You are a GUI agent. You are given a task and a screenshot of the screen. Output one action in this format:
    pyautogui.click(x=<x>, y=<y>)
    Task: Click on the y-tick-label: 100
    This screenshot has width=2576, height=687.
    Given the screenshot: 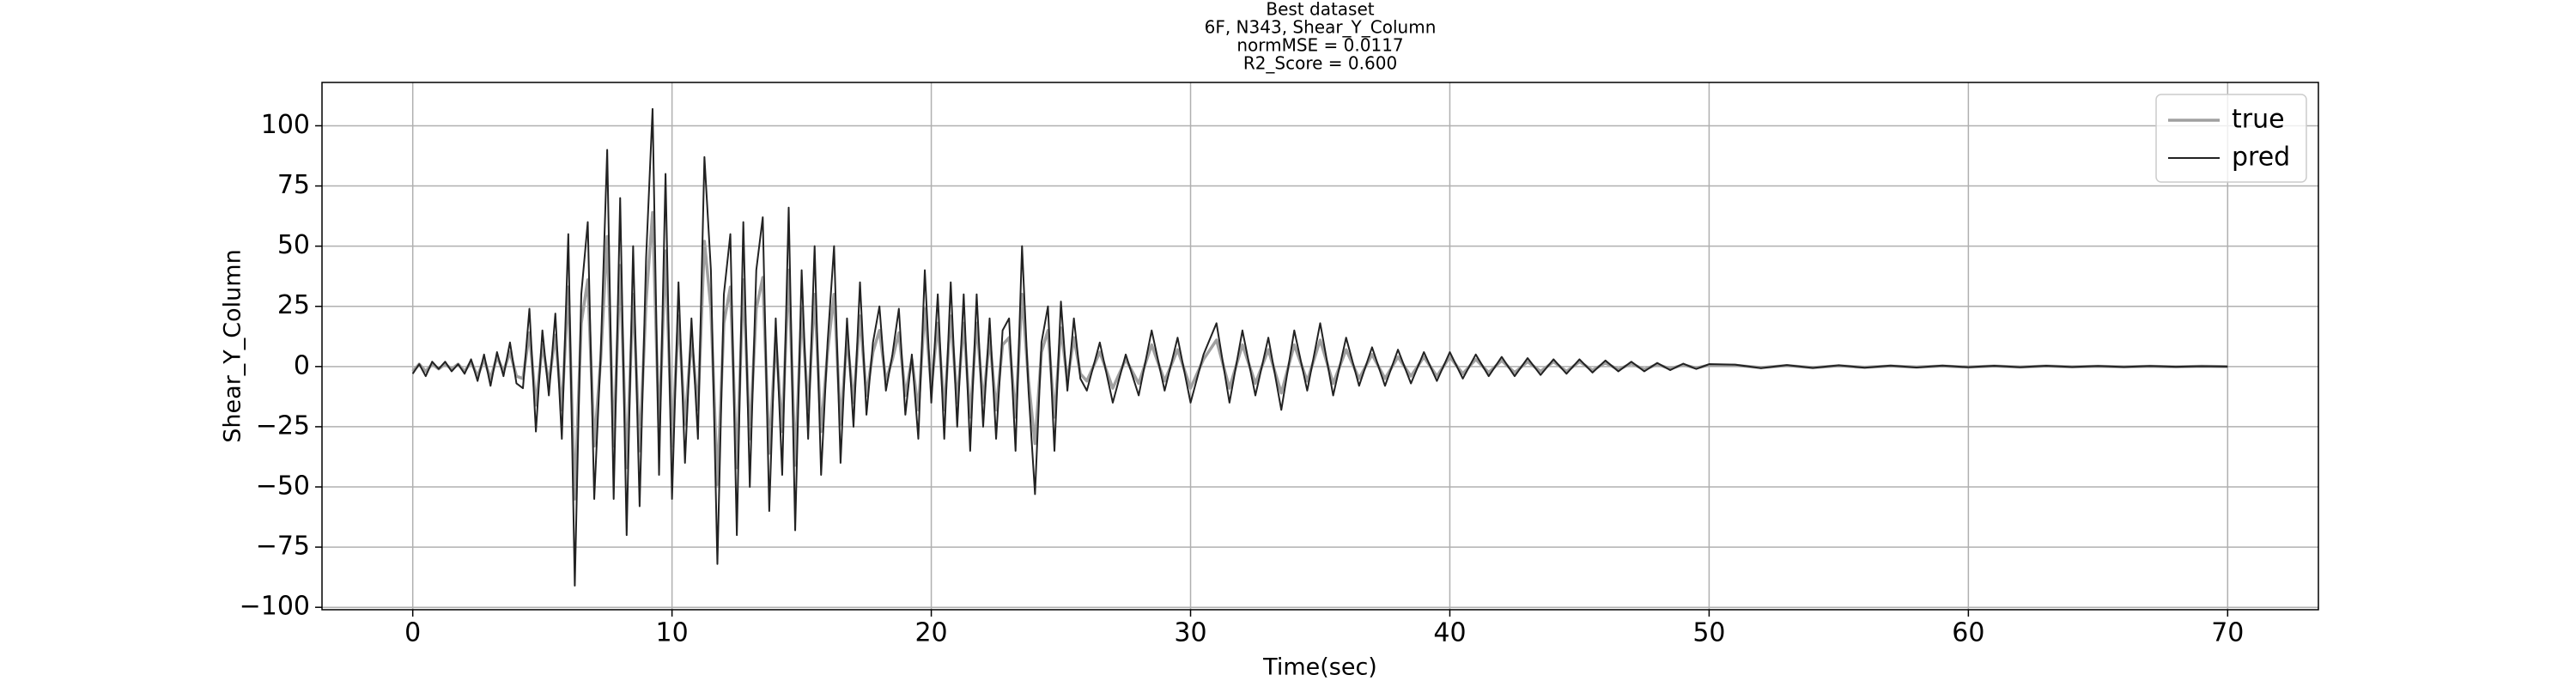 What is the action you would take?
    pyautogui.click(x=285, y=125)
    